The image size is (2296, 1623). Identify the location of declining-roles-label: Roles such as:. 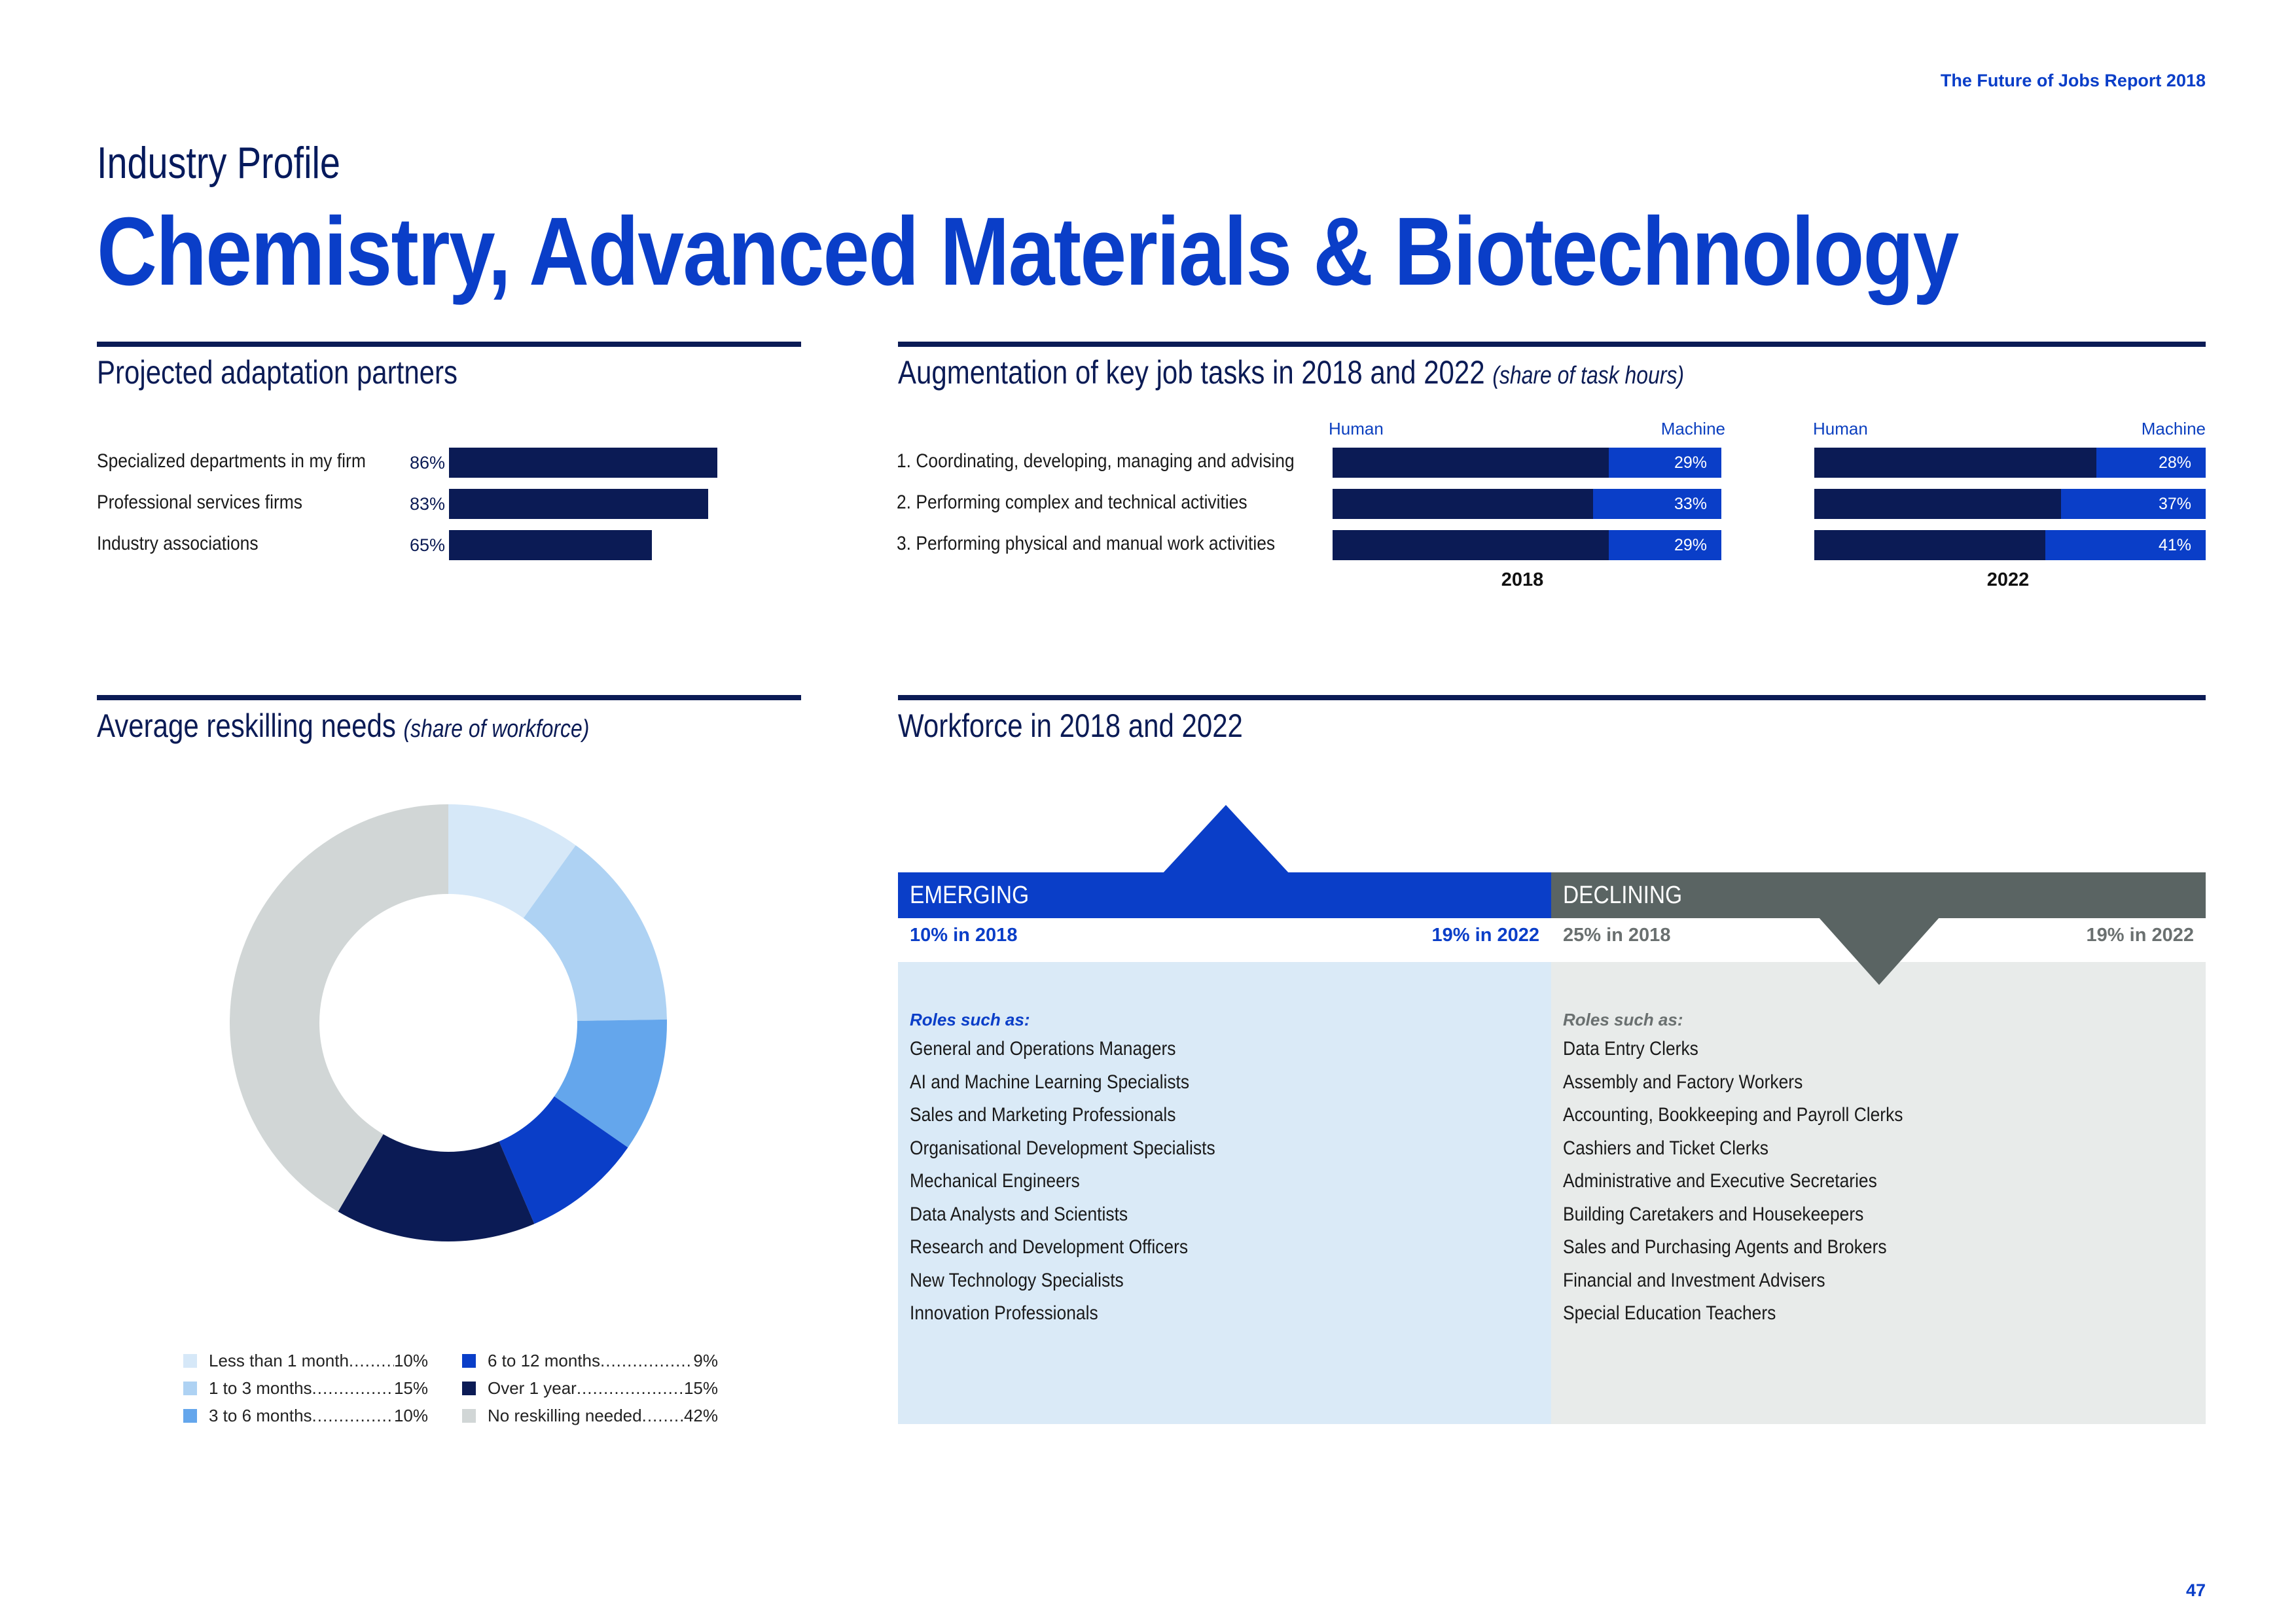
(1623, 1020).